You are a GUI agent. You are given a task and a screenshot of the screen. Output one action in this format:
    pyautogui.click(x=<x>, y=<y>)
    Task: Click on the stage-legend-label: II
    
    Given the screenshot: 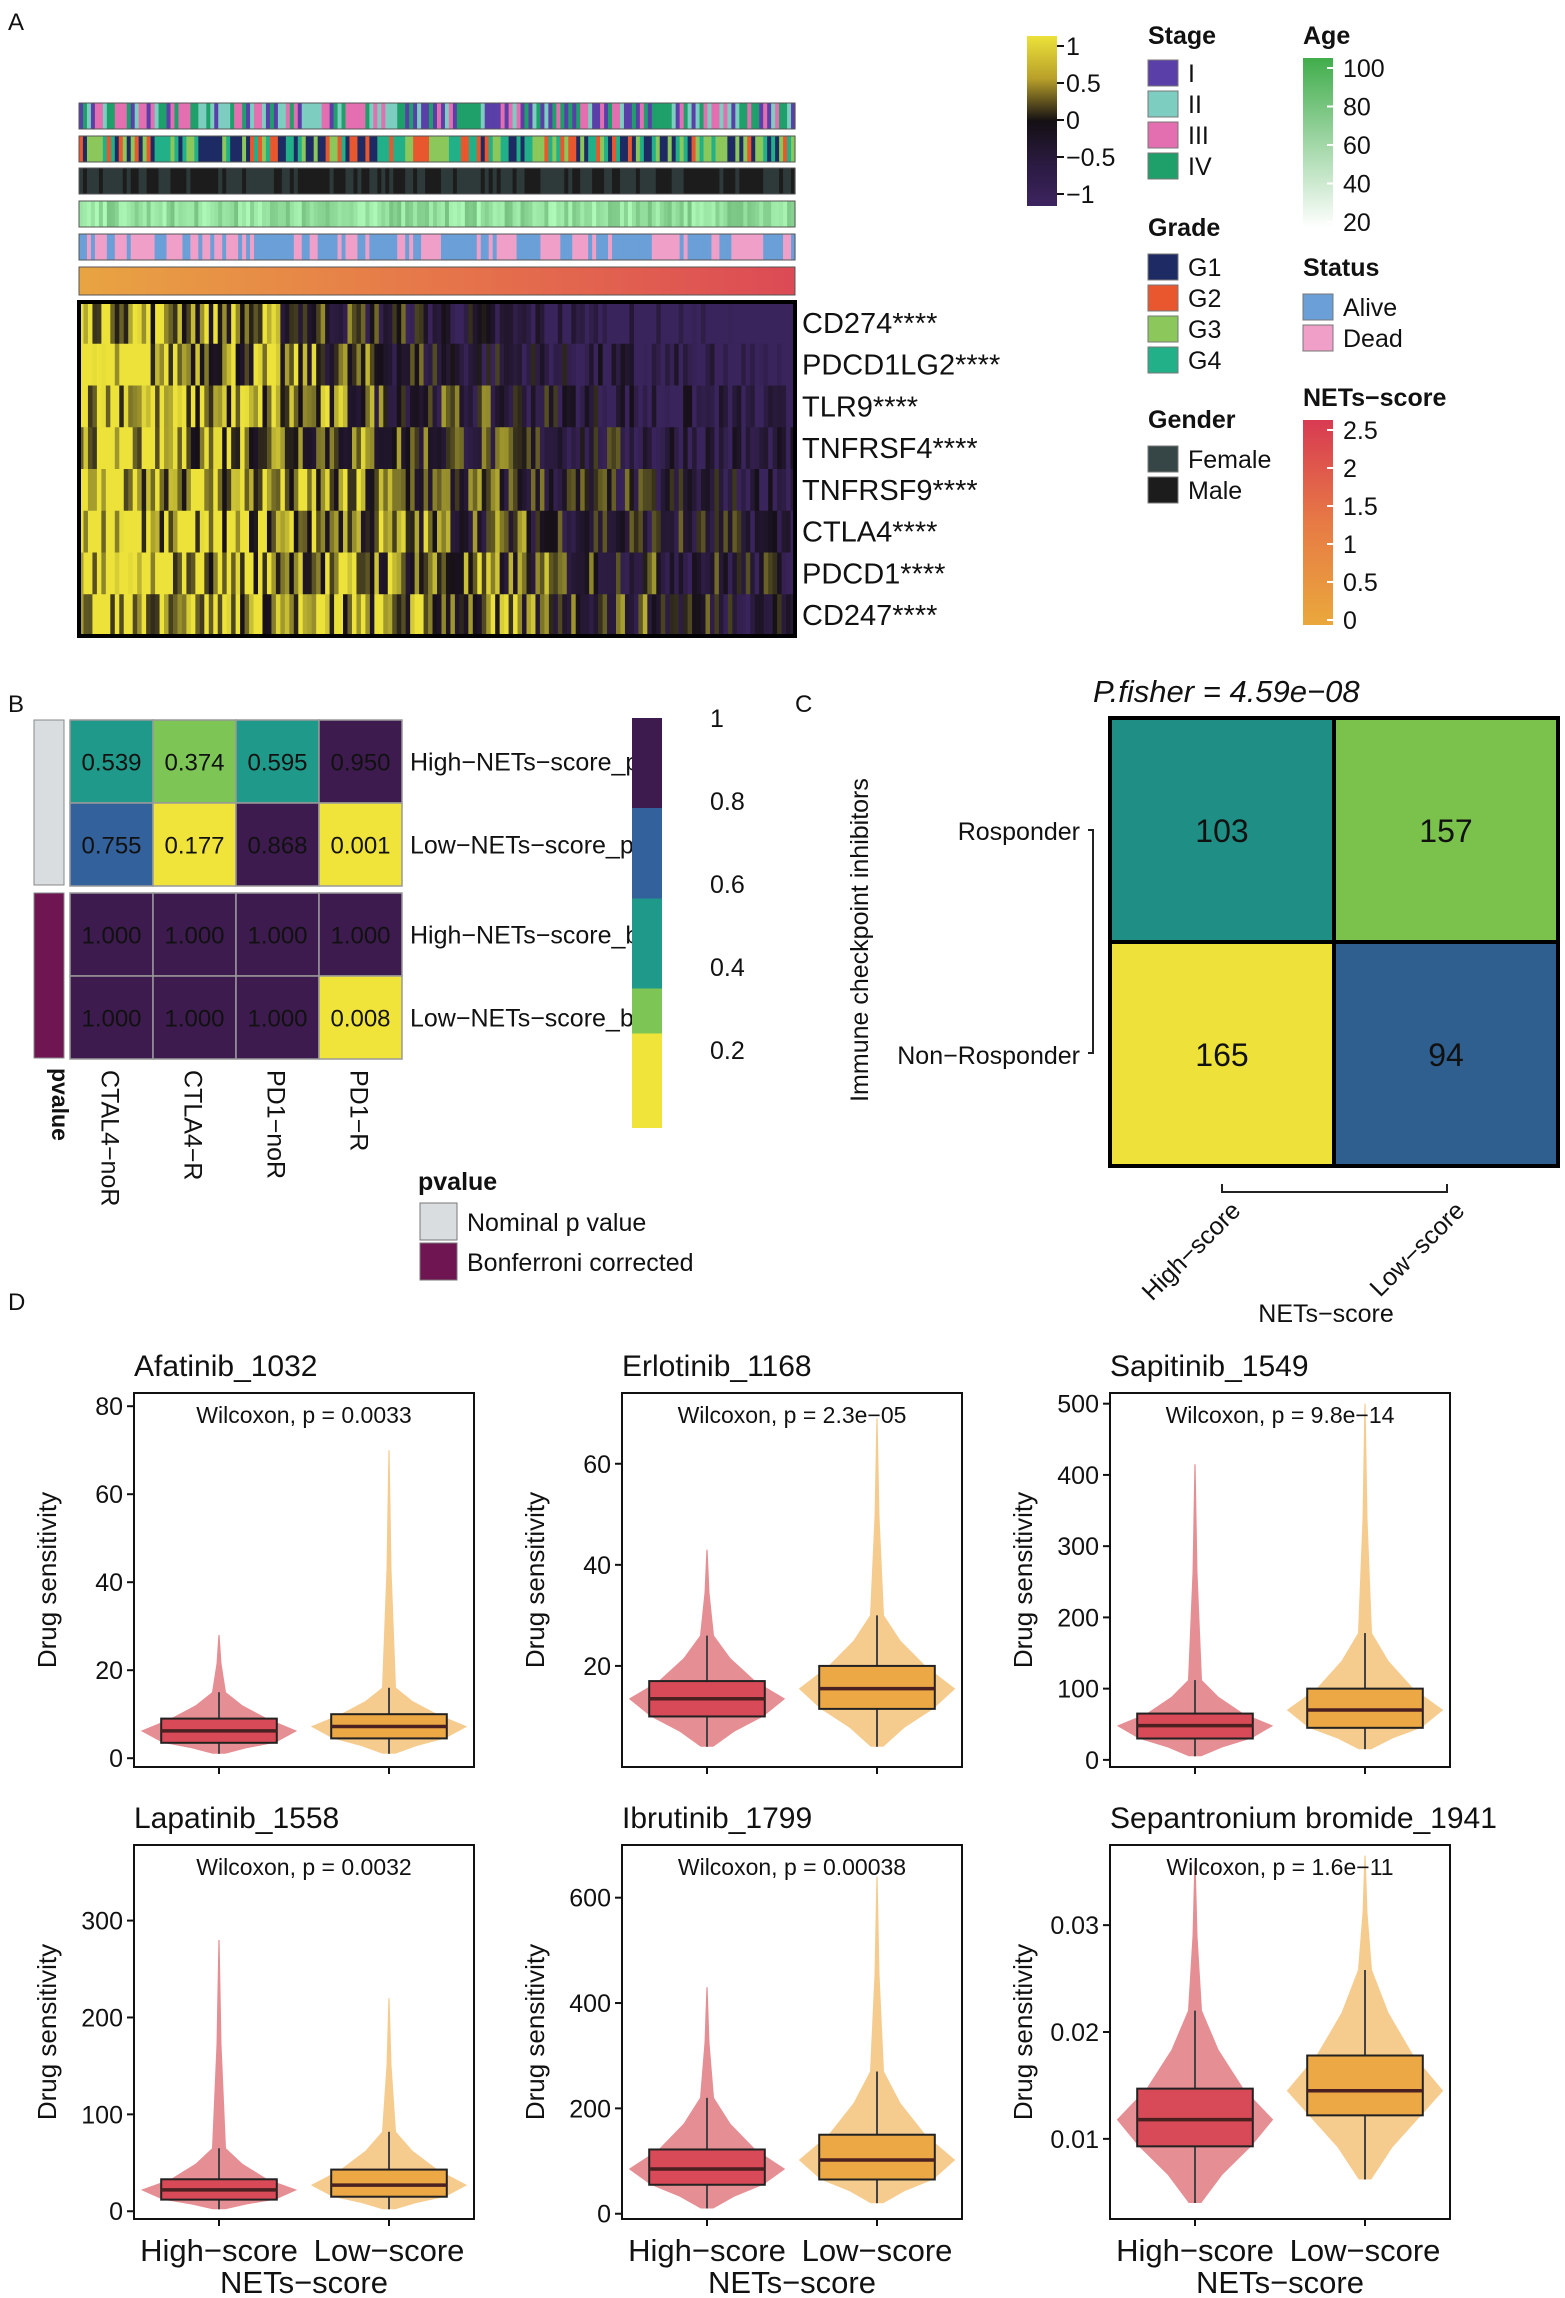 What is the action you would take?
    pyautogui.click(x=1195, y=105)
    